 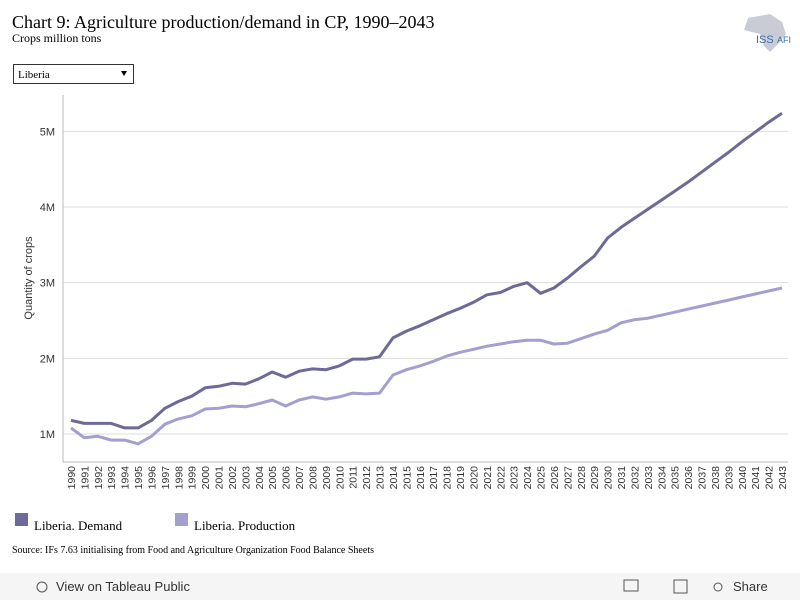 What do you see at coordinates (124, 73) in the screenshot?
I see `dropdown-arrow` at bounding box center [124, 73].